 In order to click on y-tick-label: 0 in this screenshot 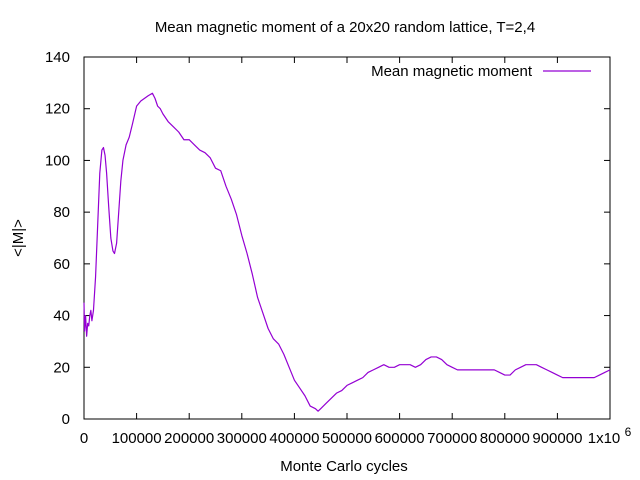, I will do `click(66, 419)`.